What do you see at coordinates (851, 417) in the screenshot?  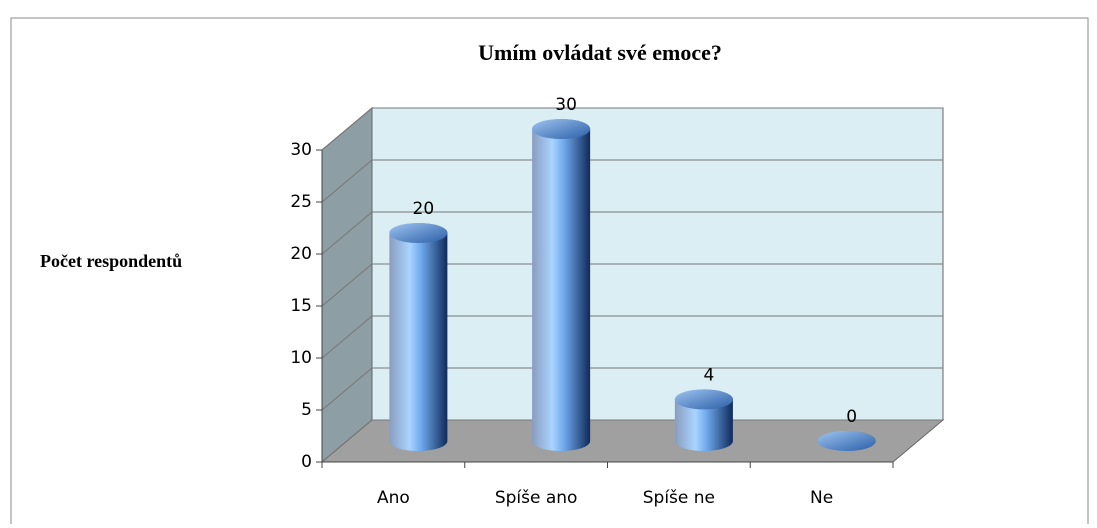 I see `value-label: 0` at bounding box center [851, 417].